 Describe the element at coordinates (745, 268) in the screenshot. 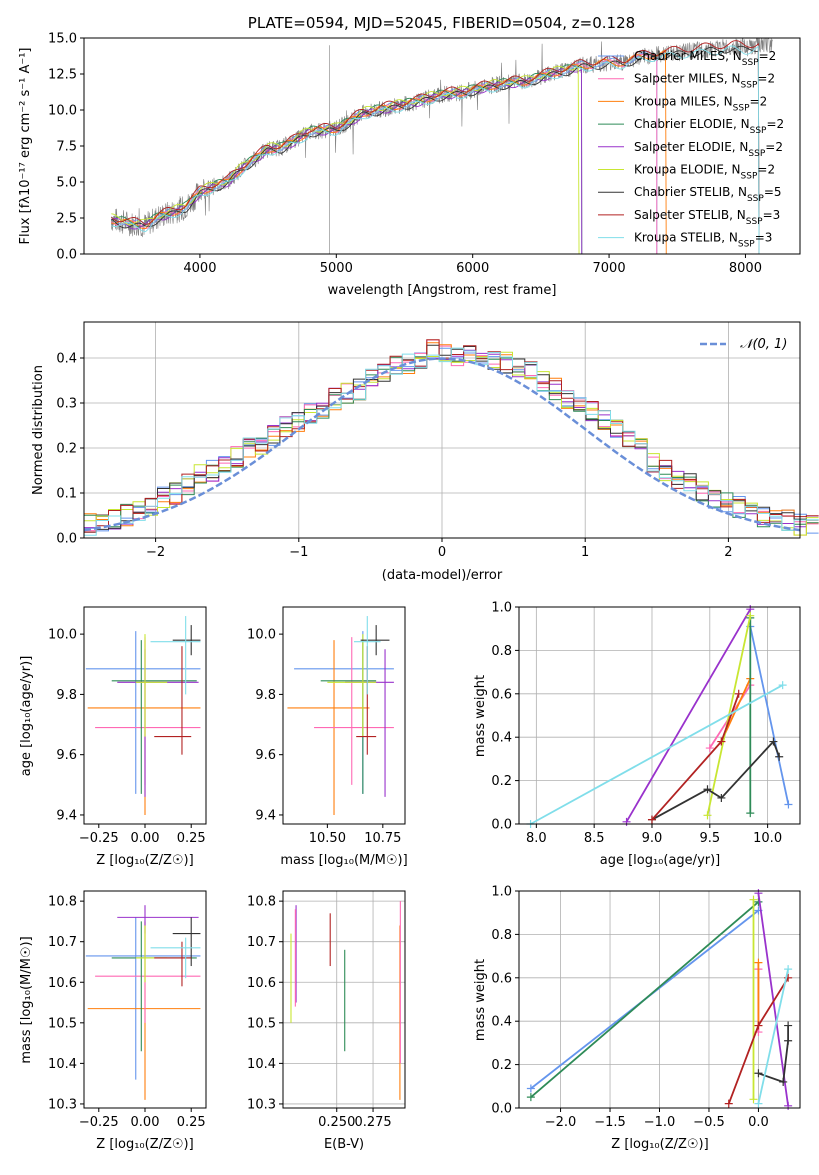

I see `x-tick-label: 8000` at that location.